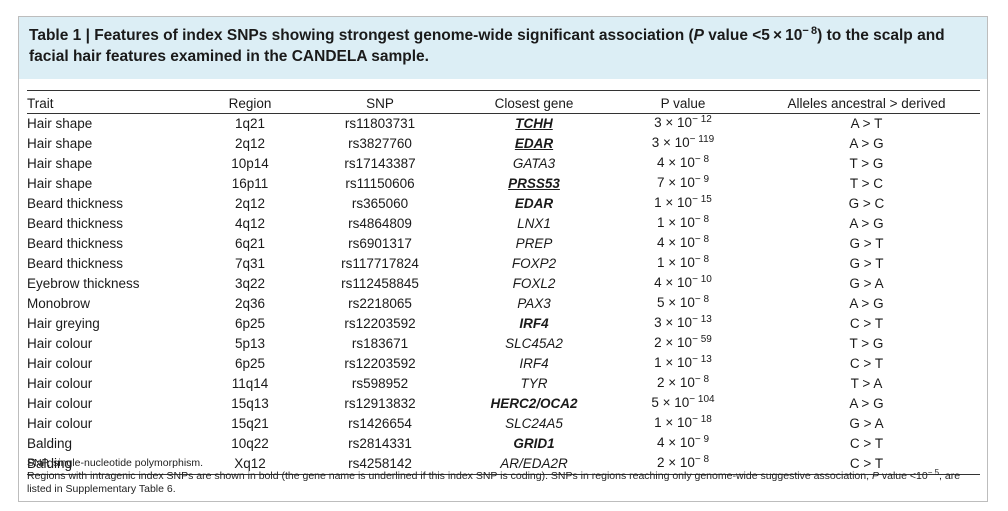 Image resolution: width=1008 pixels, height=511 pixels. What do you see at coordinates (250, 383) in the screenshot?
I see `cell-region: 11q14` at bounding box center [250, 383].